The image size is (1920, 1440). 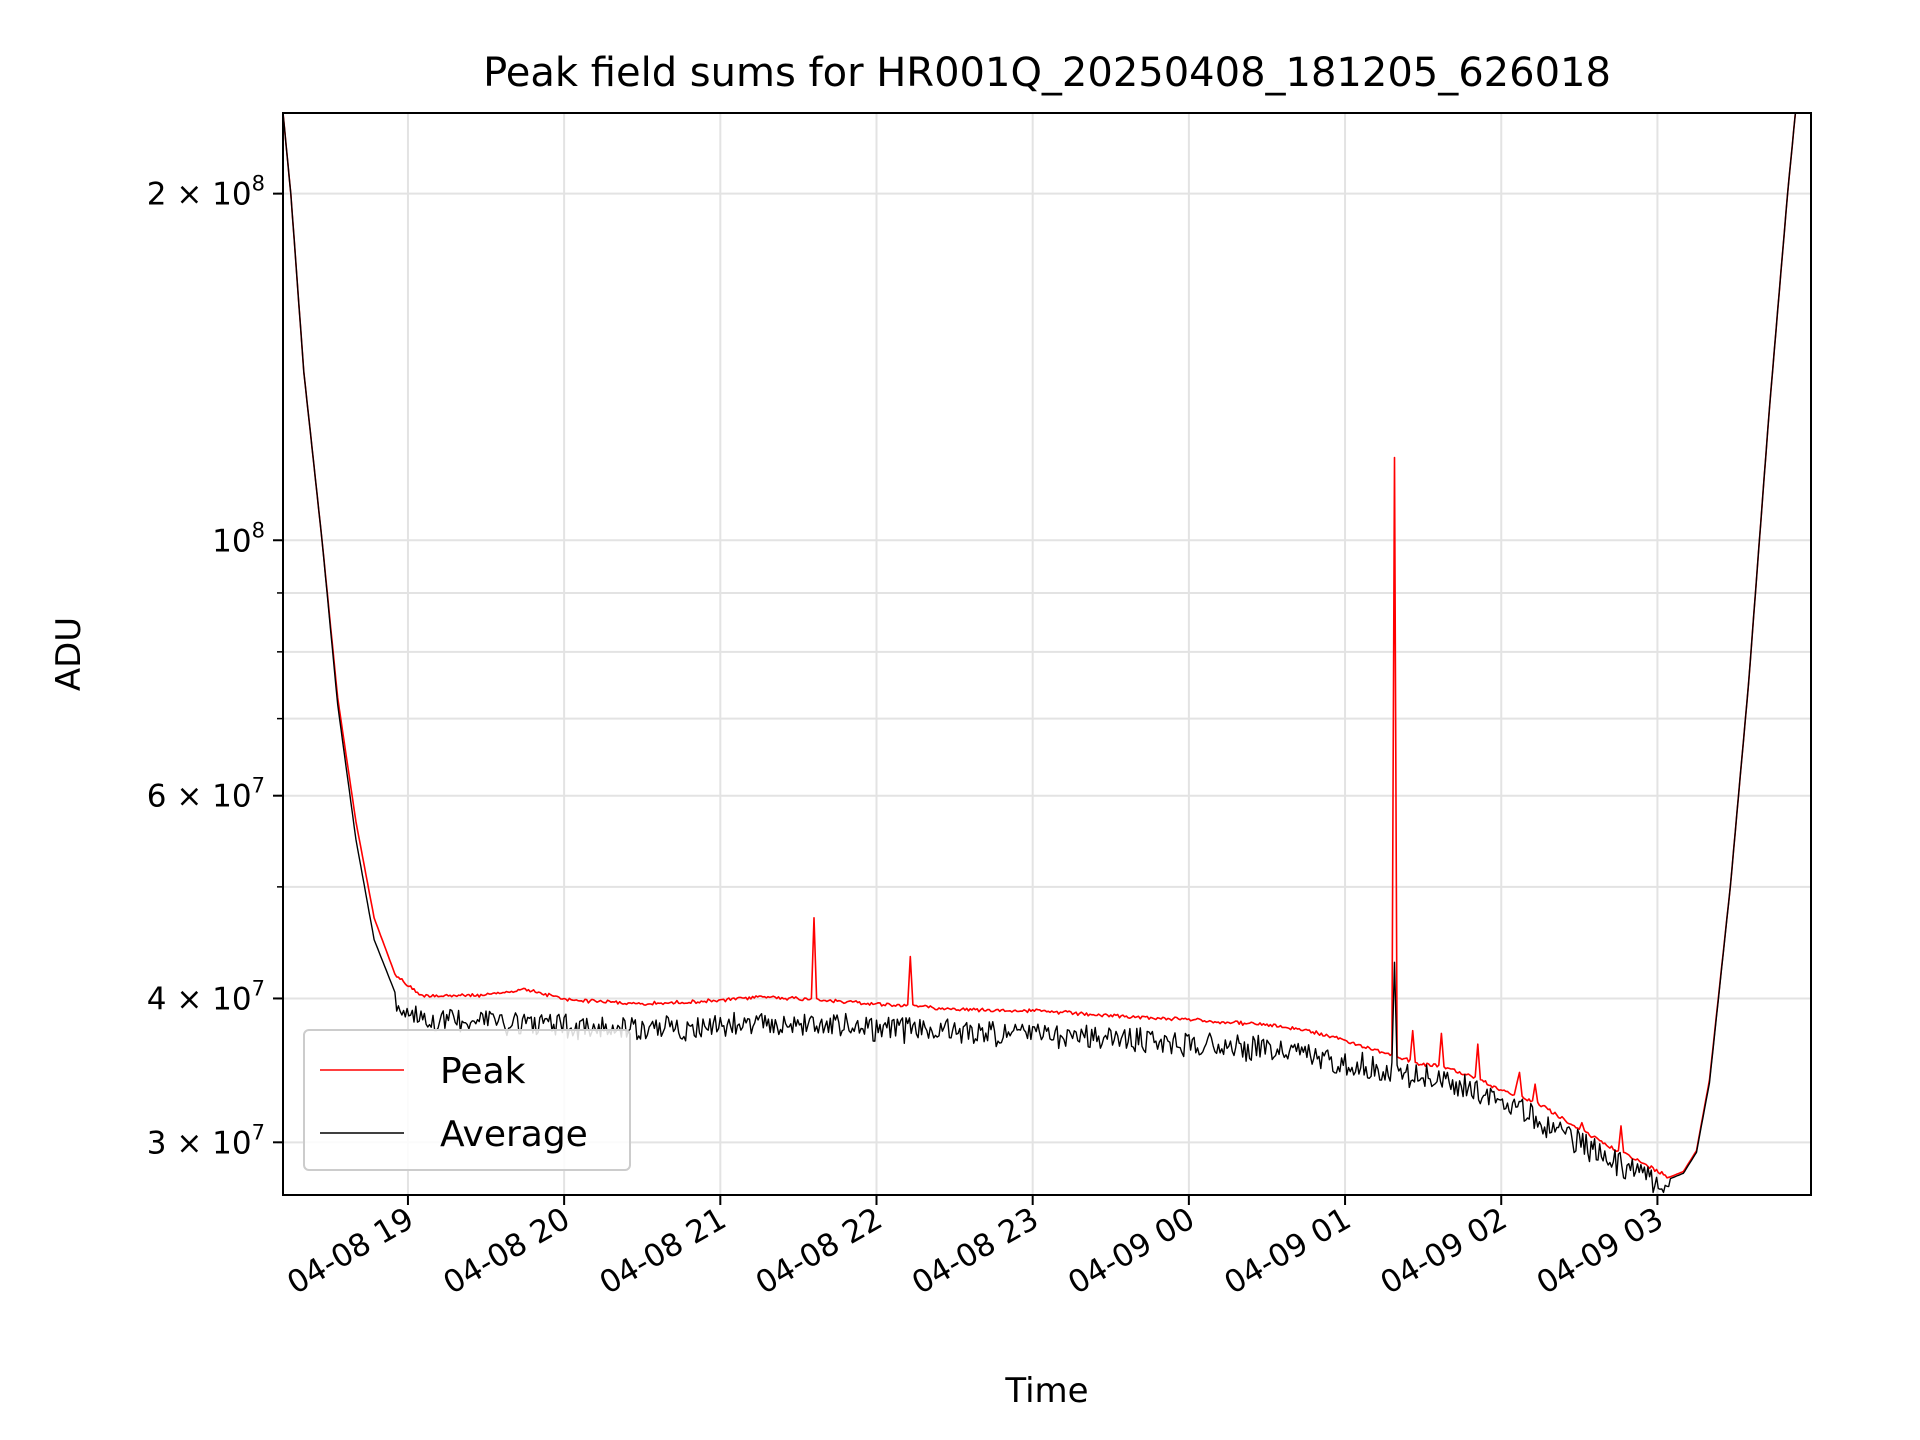 I want to click on y-tick-mantissa: 6, so click(x=157, y=797).